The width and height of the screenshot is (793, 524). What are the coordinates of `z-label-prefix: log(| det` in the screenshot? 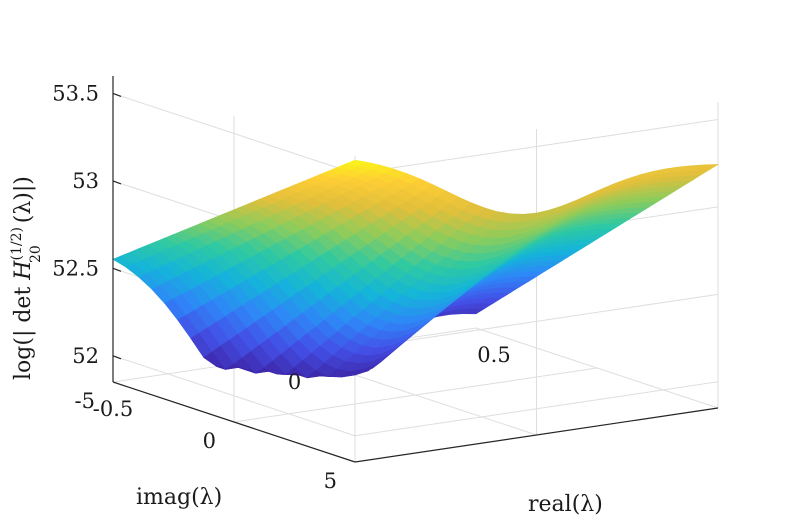 It's located at (23, 330).